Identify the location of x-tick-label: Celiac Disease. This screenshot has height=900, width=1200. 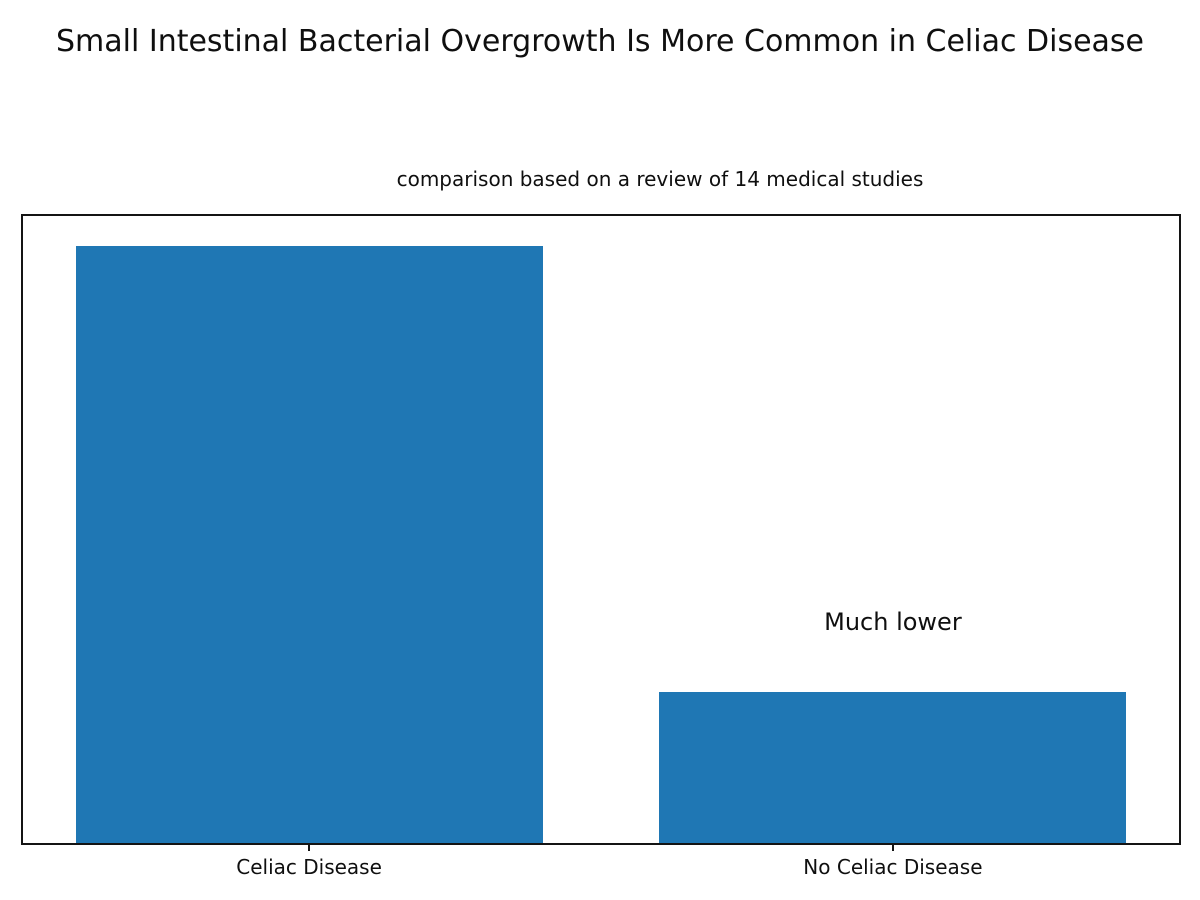
(309, 867).